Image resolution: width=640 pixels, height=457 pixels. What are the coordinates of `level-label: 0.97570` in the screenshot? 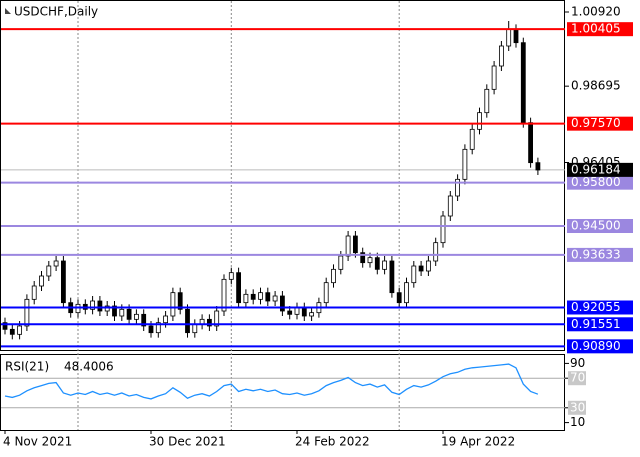 It's located at (596, 123).